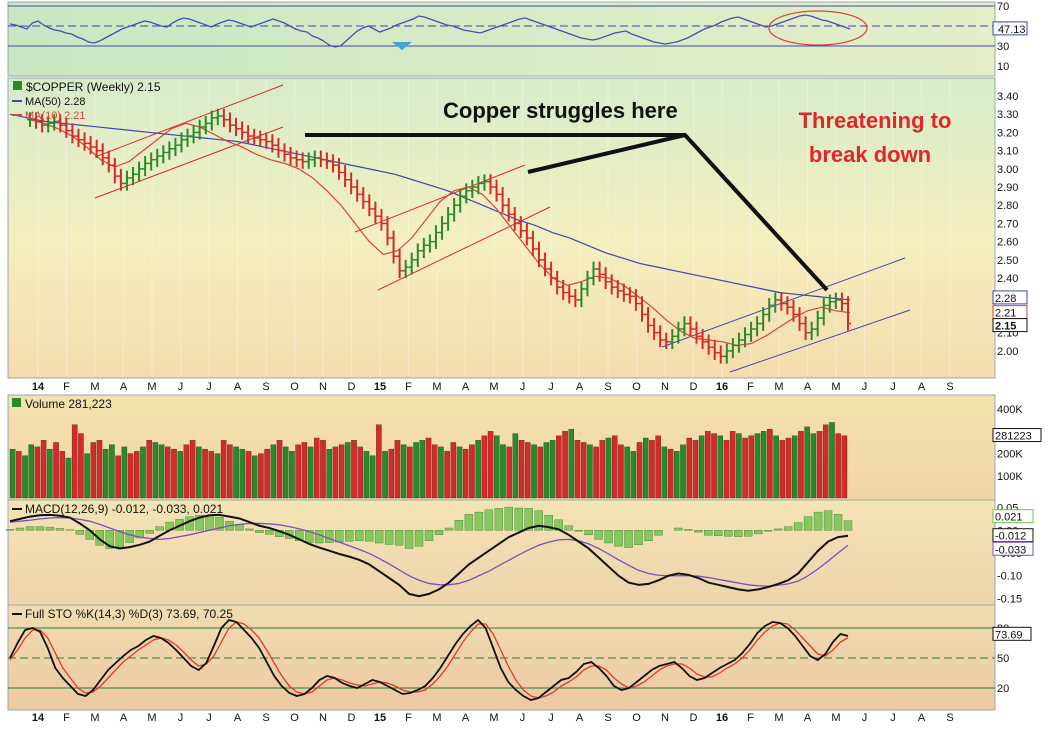 The width and height of the screenshot is (1059, 730). I want to click on rsi-oversold-fill, so click(402, 46).